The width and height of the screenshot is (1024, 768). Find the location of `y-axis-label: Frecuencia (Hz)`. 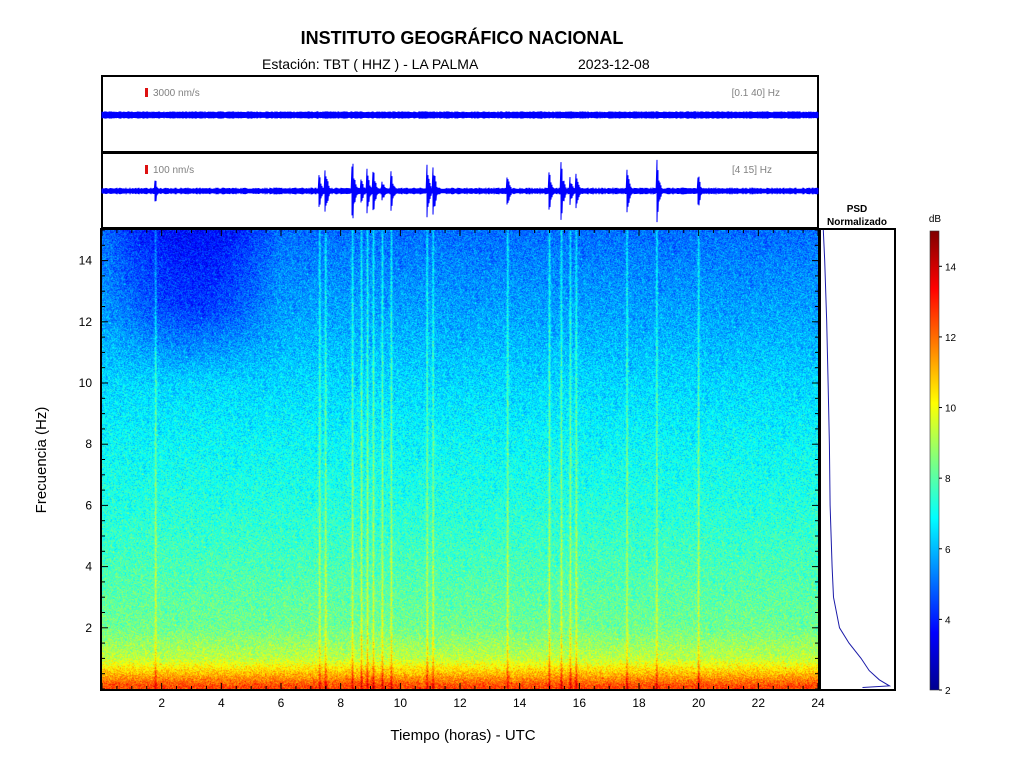

y-axis-label: Frecuencia (Hz) is located at coordinates (41, 460).